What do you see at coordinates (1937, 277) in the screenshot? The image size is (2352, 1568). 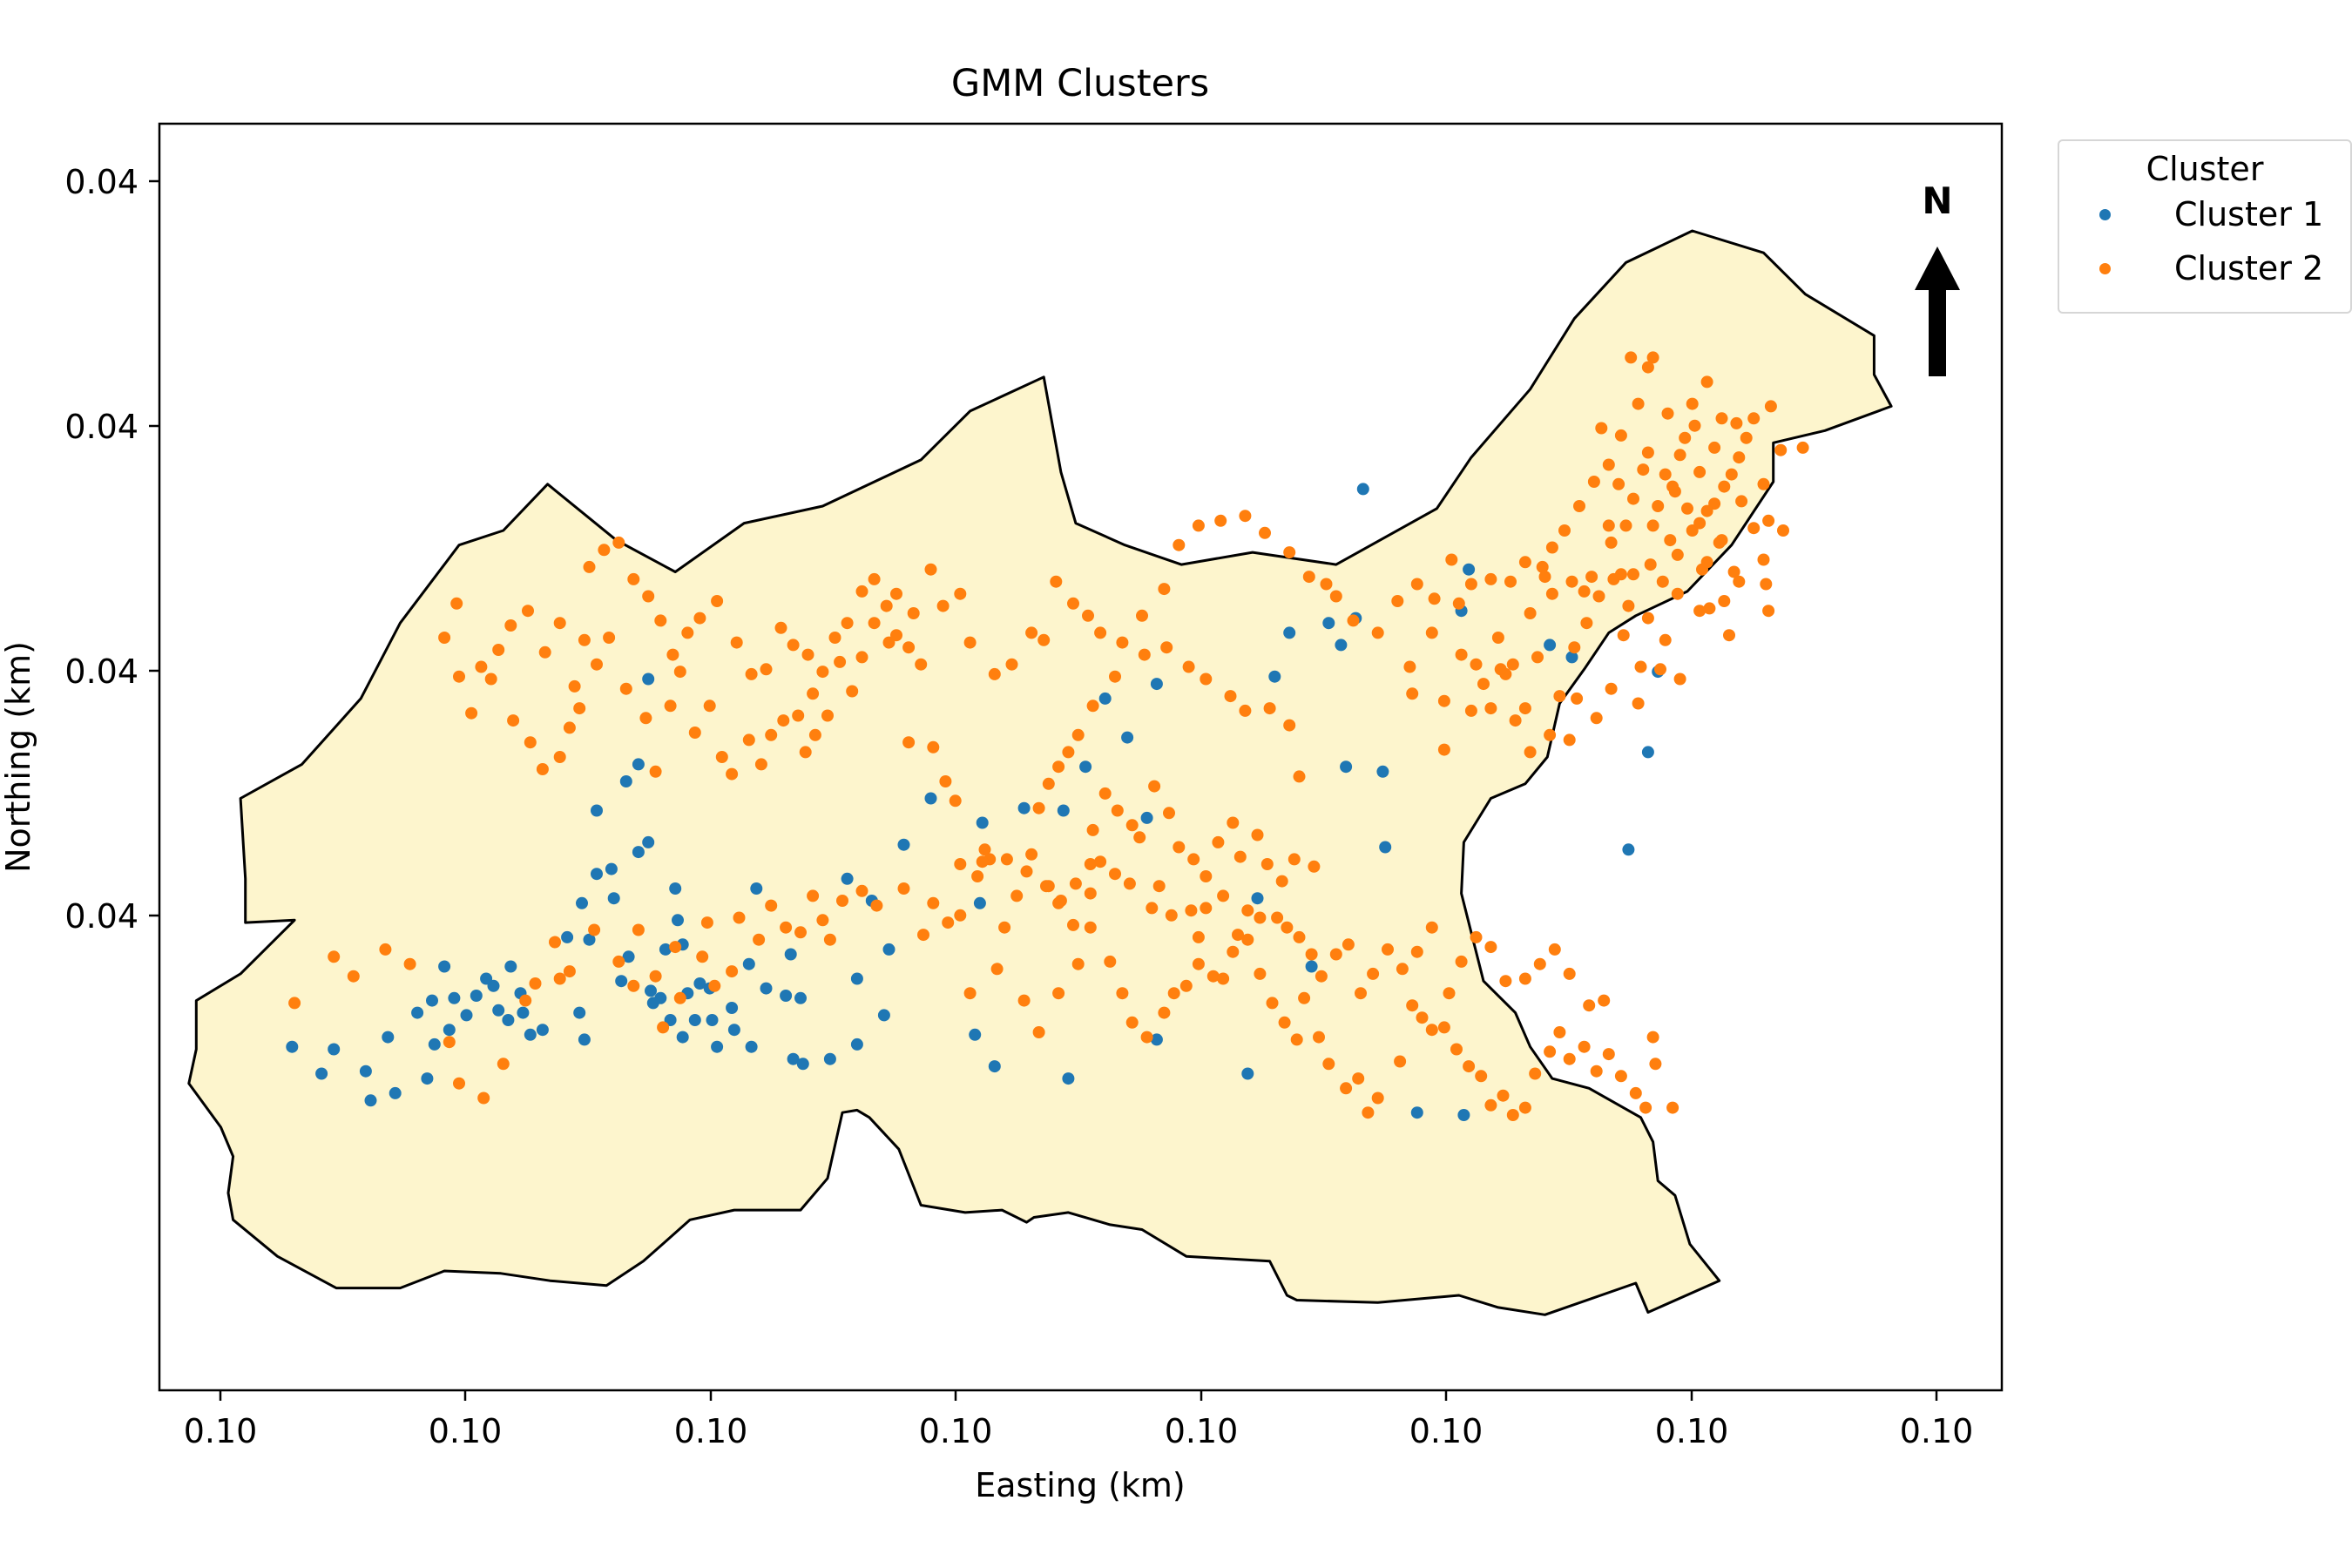 I see `north-arrow: N` at bounding box center [1937, 277].